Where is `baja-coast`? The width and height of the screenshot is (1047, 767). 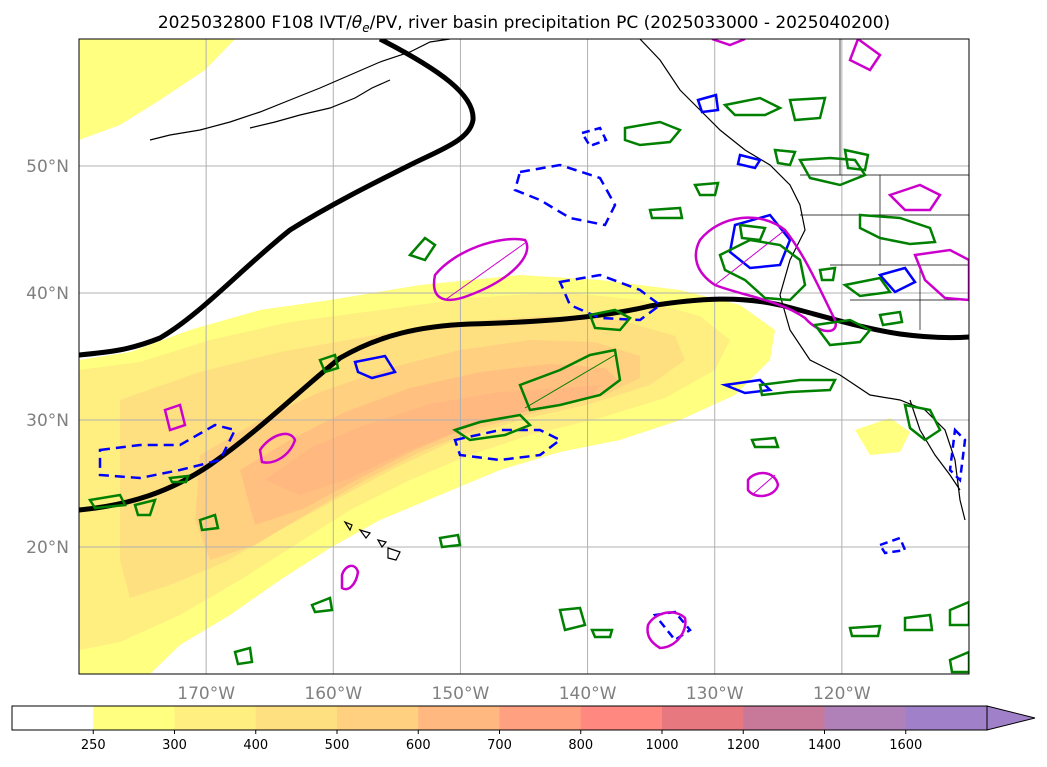 baja-coast is located at coordinates (935, 445).